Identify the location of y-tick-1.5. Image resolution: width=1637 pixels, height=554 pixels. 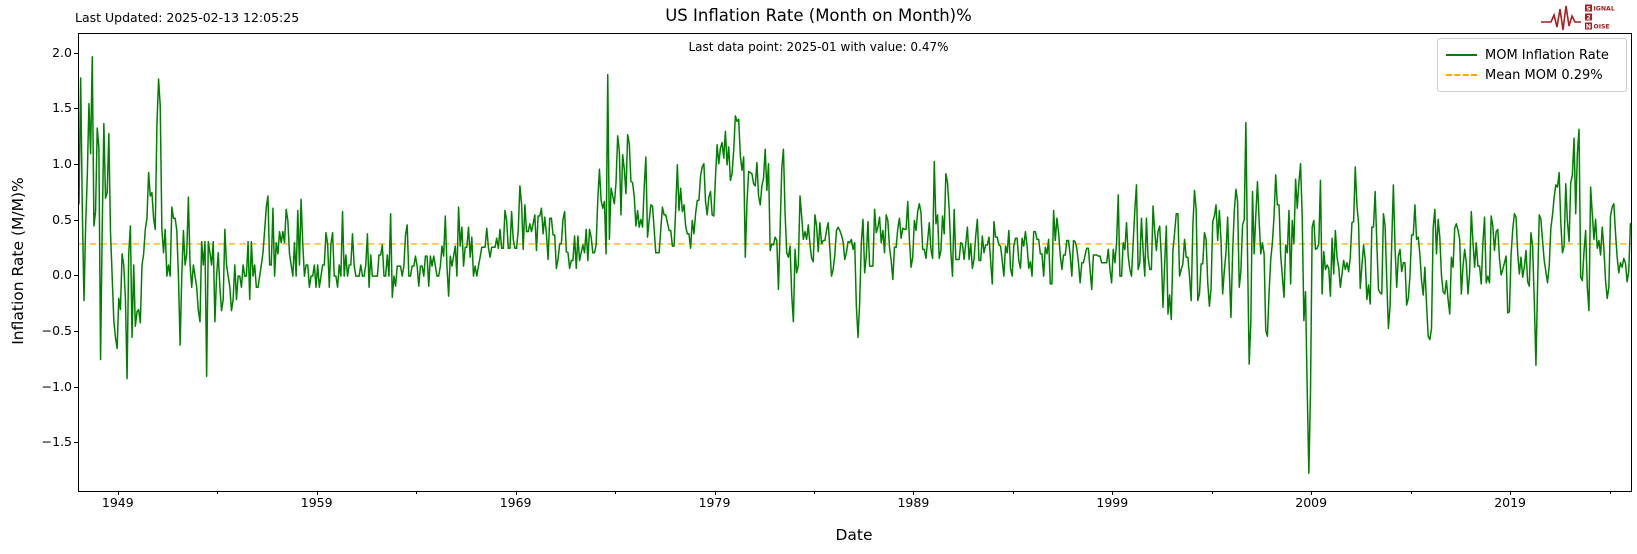
(76, 109).